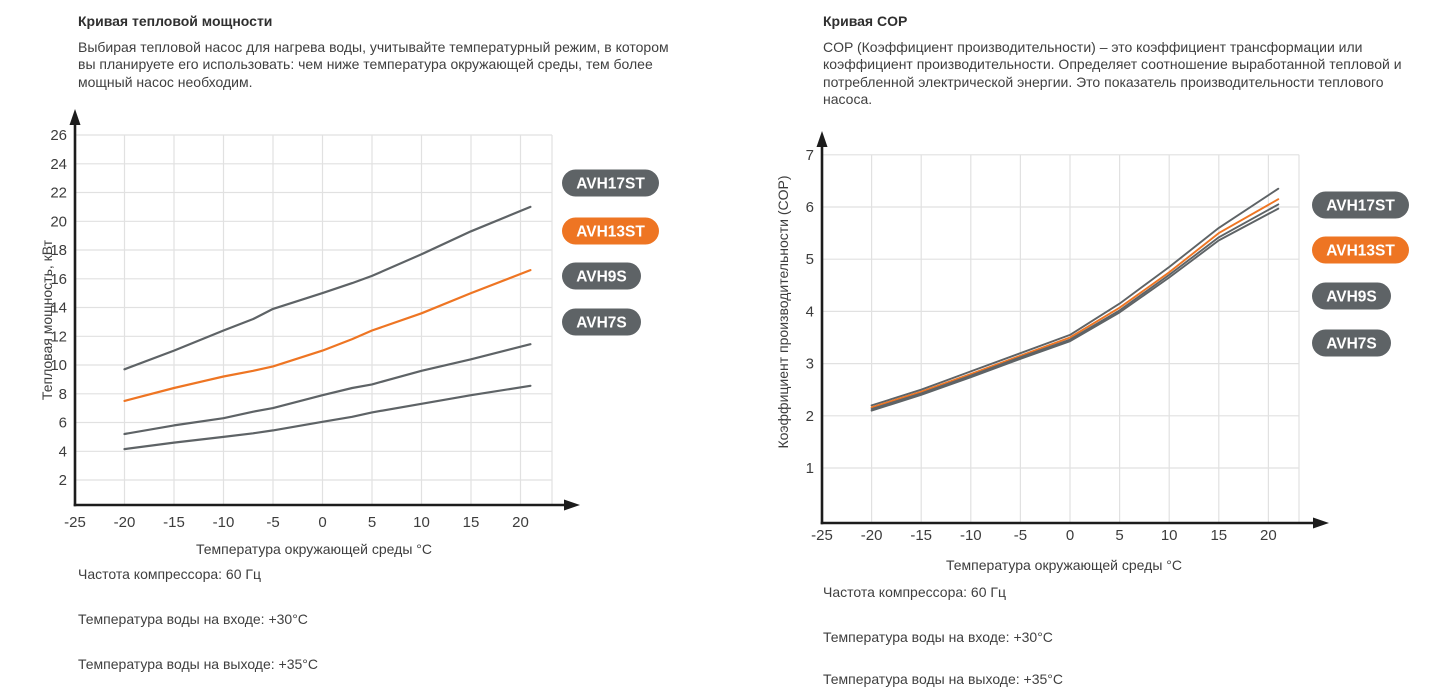 This screenshot has width=1440, height=690. What do you see at coordinates (58, 193) in the screenshot?
I see `y-tick-label: 22` at bounding box center [58, 193].